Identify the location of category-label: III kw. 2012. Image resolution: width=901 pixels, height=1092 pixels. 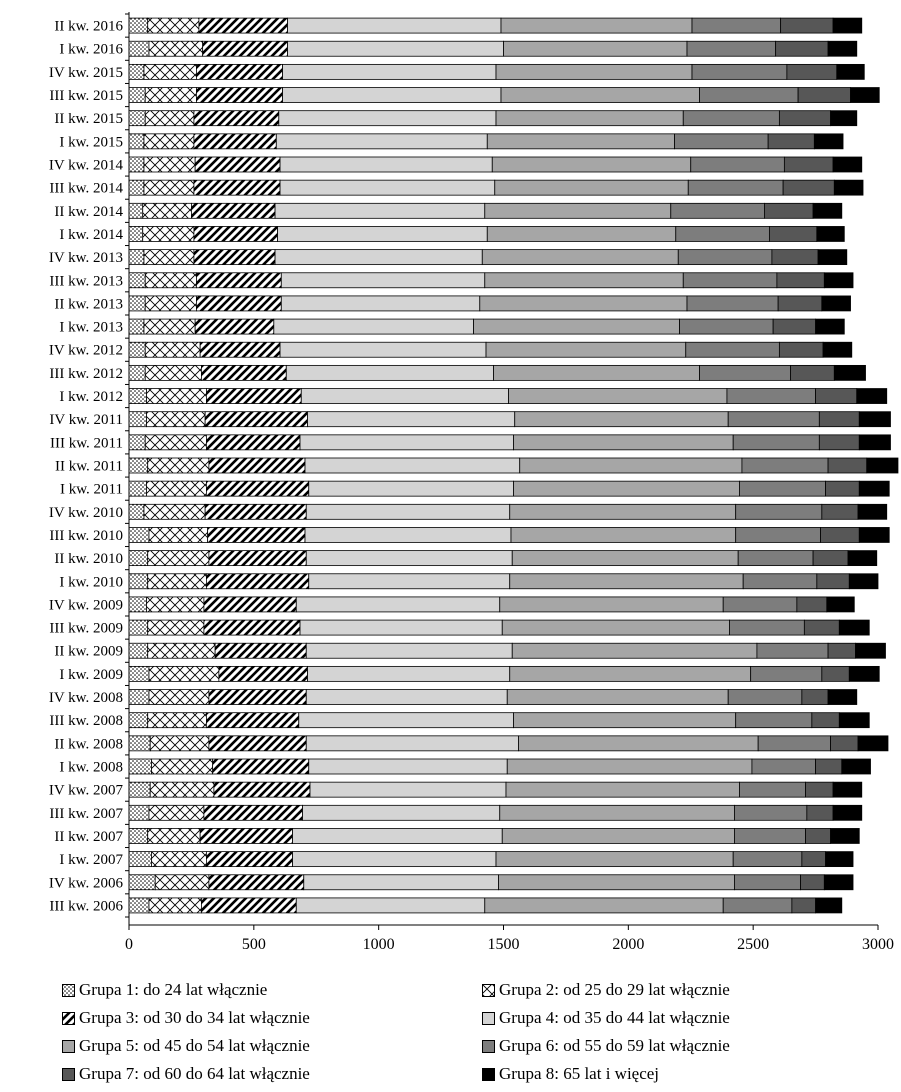
(86, 374).